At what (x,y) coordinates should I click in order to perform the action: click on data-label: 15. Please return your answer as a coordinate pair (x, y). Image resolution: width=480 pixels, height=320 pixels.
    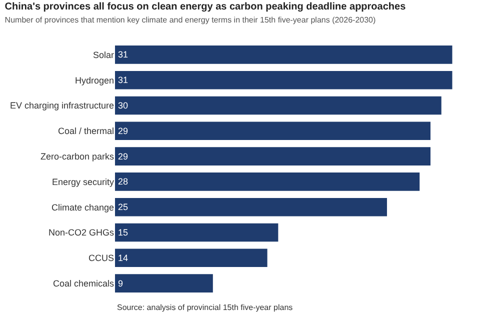
    Looking at the image, I should click on (123, 233).